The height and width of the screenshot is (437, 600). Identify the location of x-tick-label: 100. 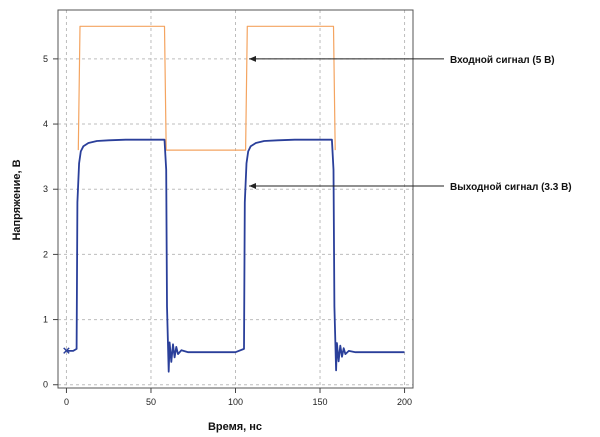
(235, 402).